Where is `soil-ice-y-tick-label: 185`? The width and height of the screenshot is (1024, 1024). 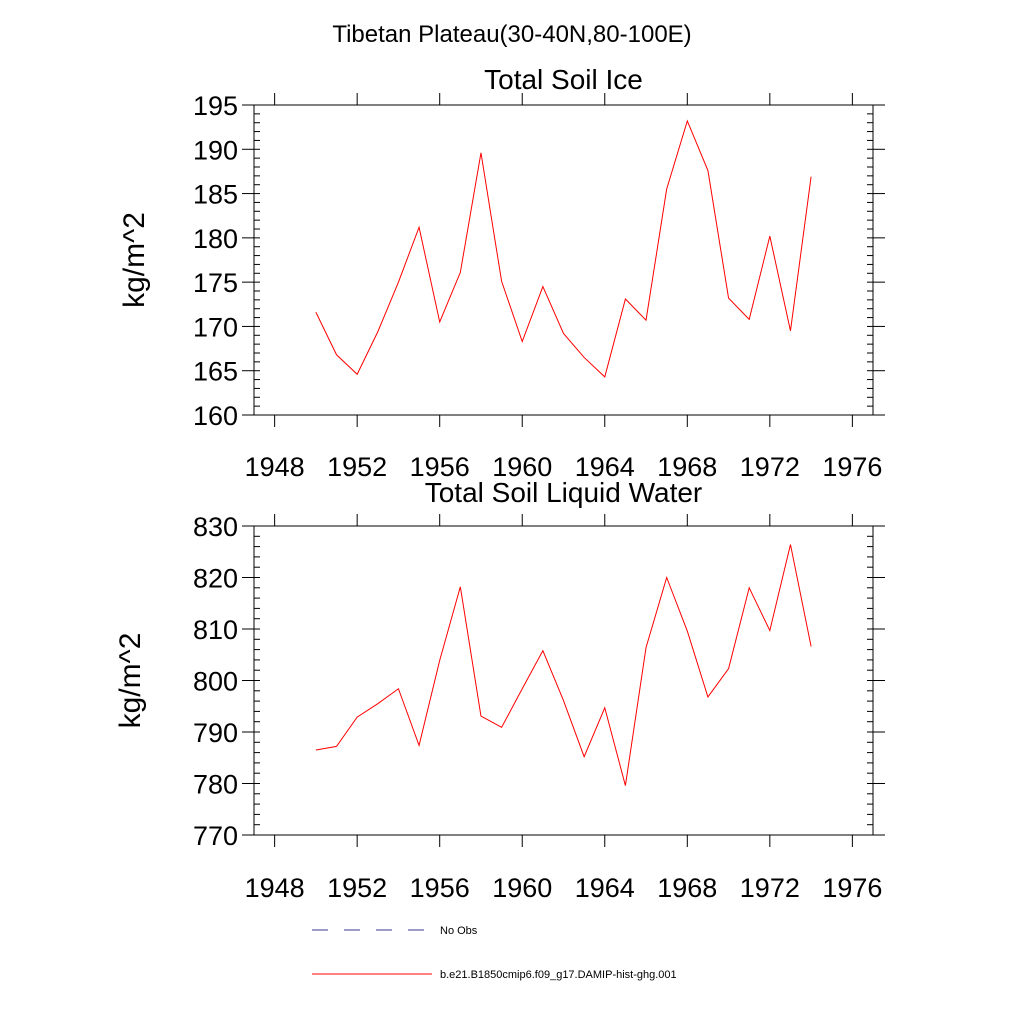
soil-ice-y-tick-label: 185 is located at coordinates (215, 195).